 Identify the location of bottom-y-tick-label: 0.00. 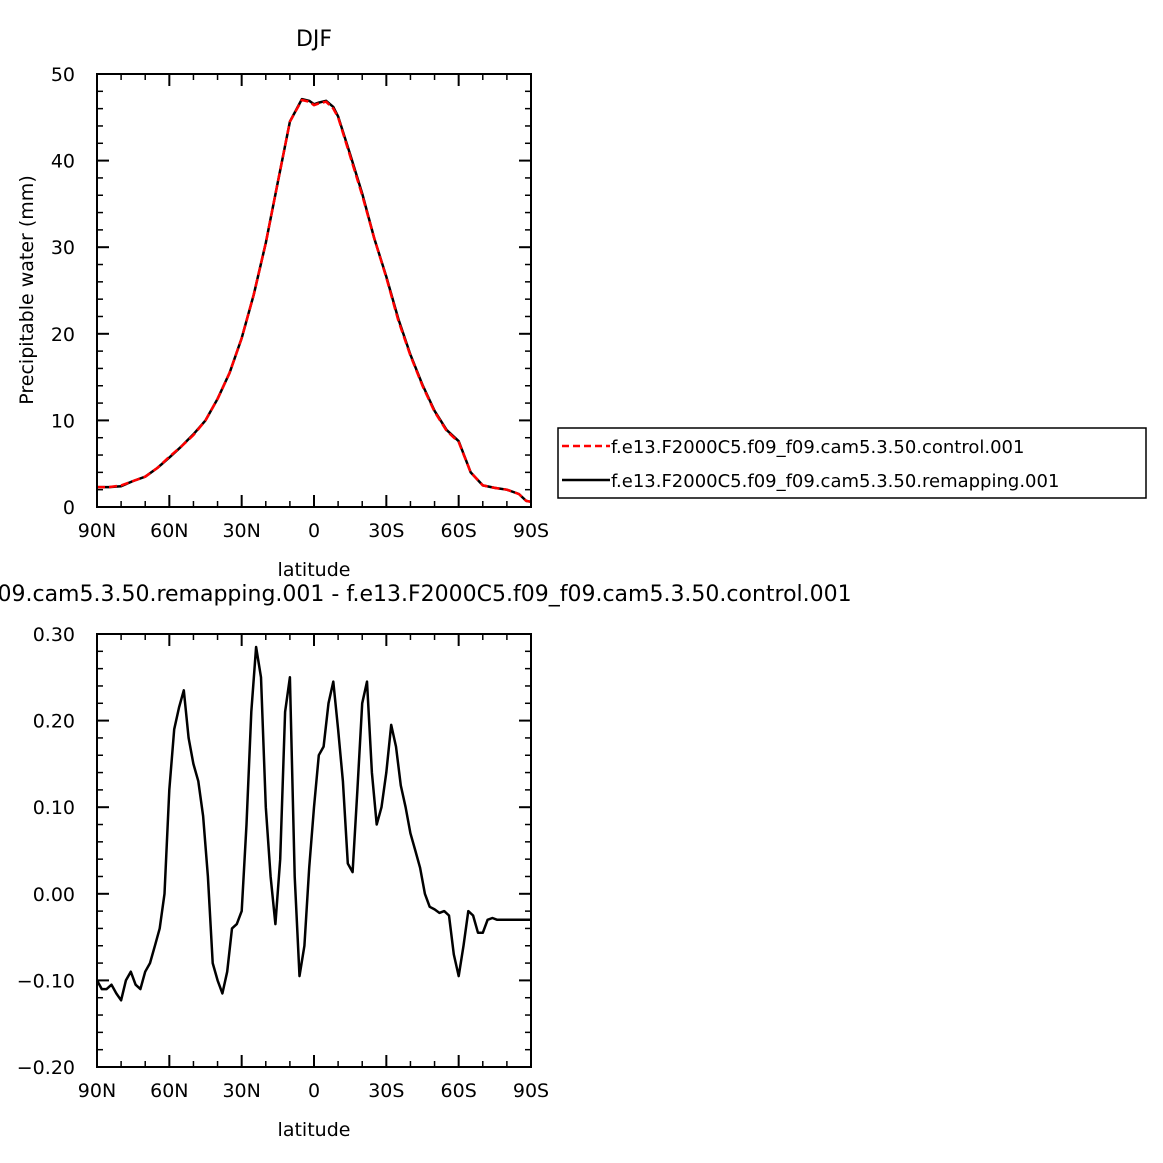
(54, 895).